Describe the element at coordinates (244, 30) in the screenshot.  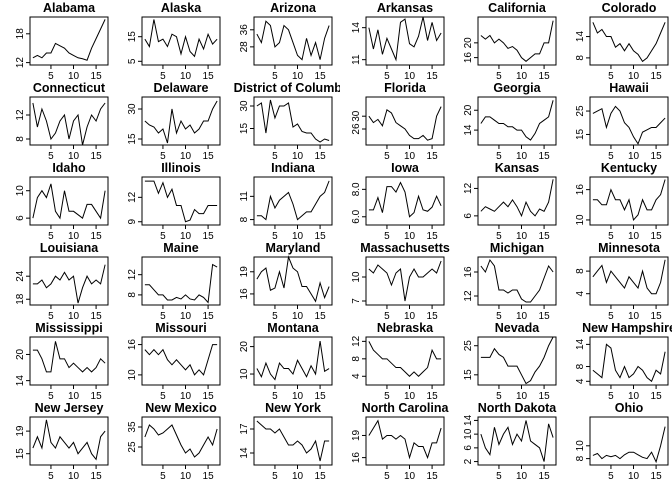
I see `y-tick-label: 36` at that location.